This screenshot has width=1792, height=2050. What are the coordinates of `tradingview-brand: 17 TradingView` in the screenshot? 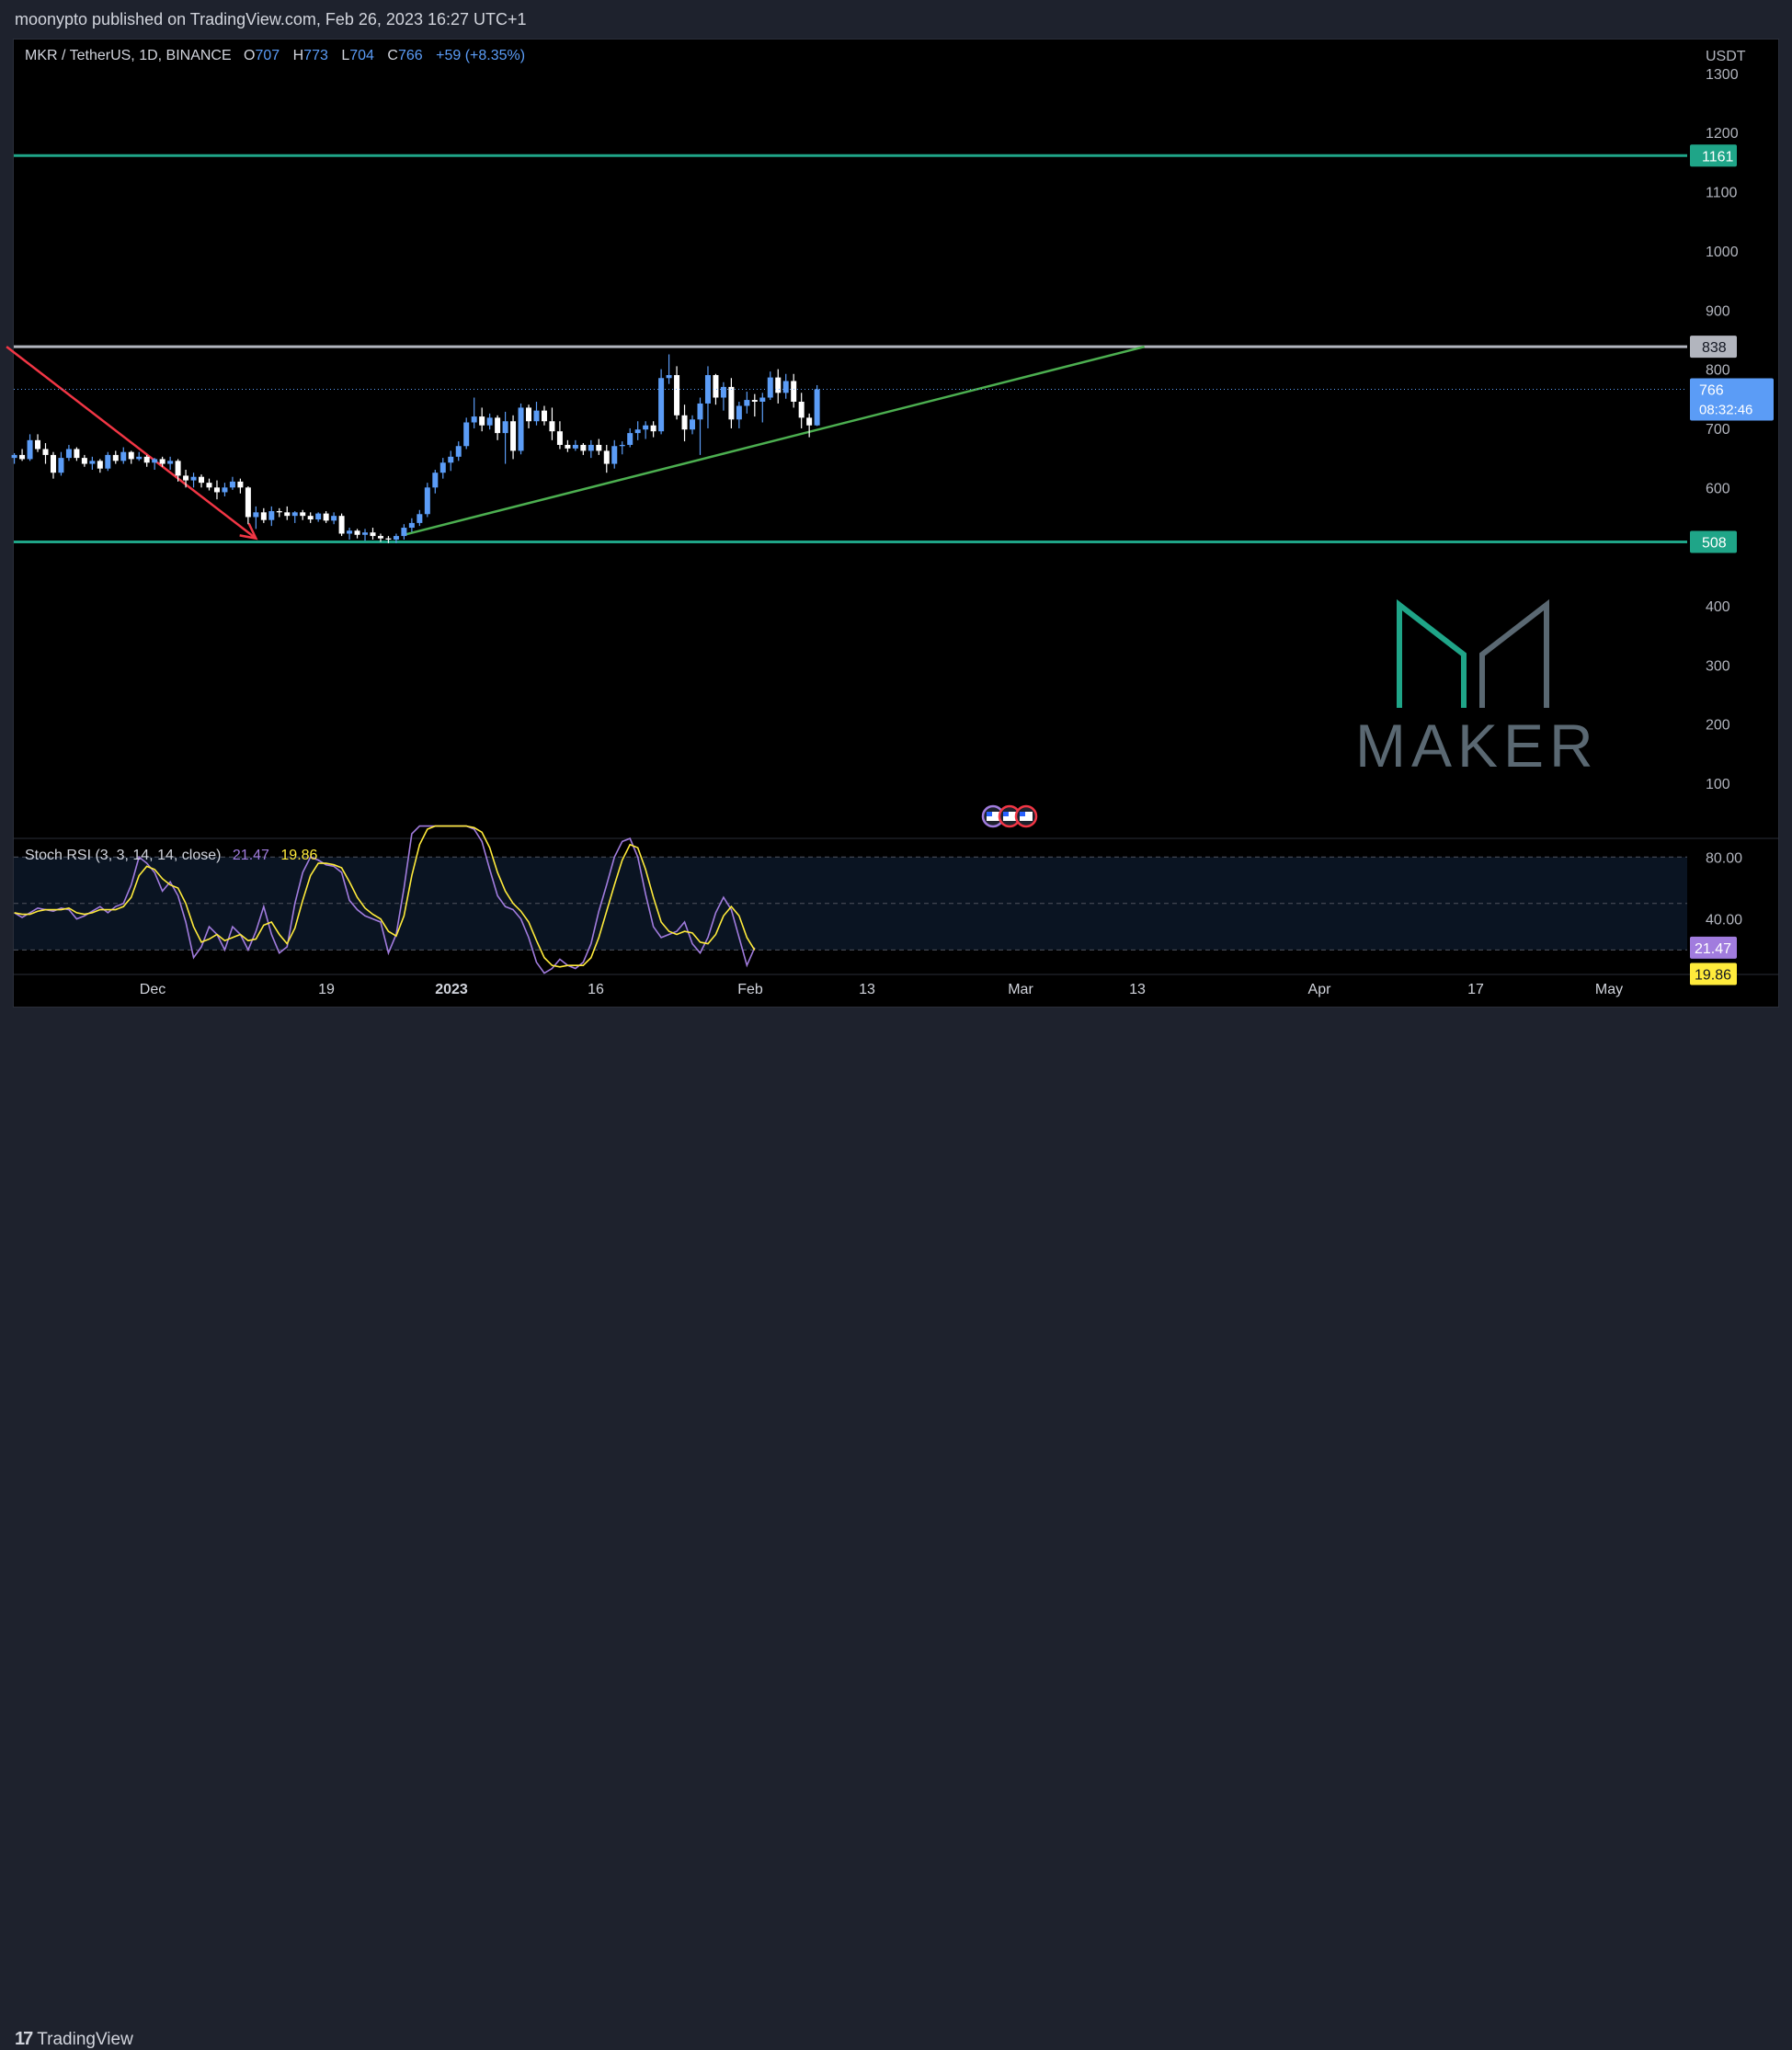 It's located at (74, 2040).